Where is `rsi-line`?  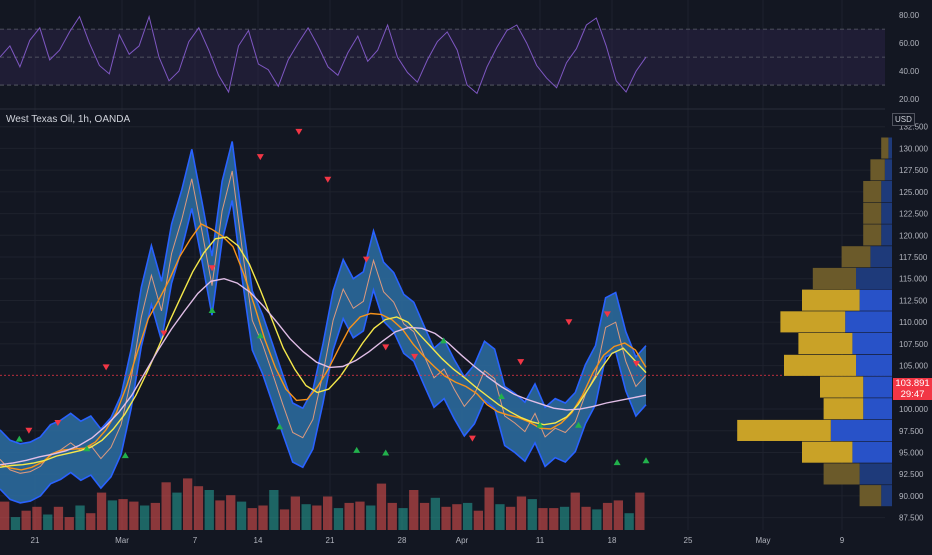 rsi-line is located at coordinates (323, 54).